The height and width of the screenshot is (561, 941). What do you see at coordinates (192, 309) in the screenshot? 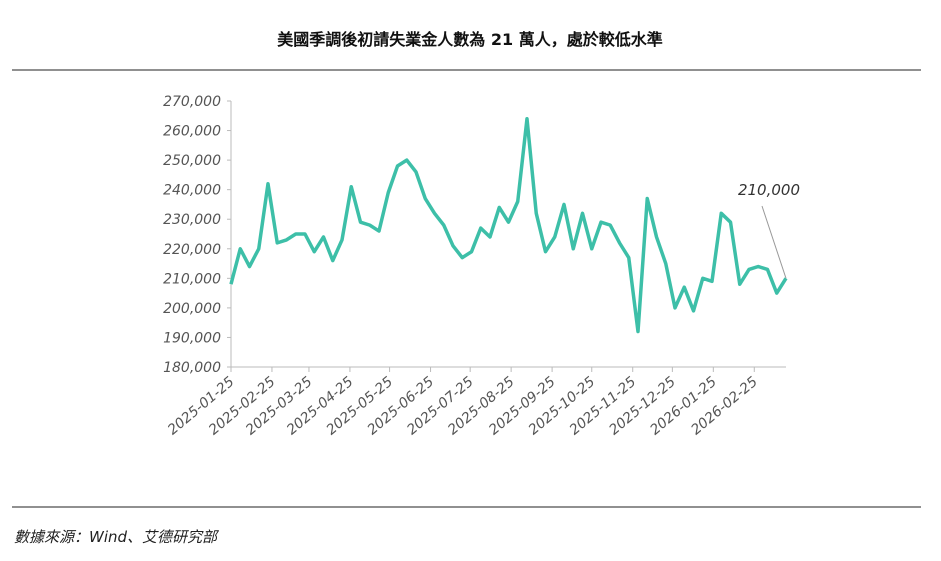
I see `y-tick-label: 200,000` at bounding box center [192, 309].